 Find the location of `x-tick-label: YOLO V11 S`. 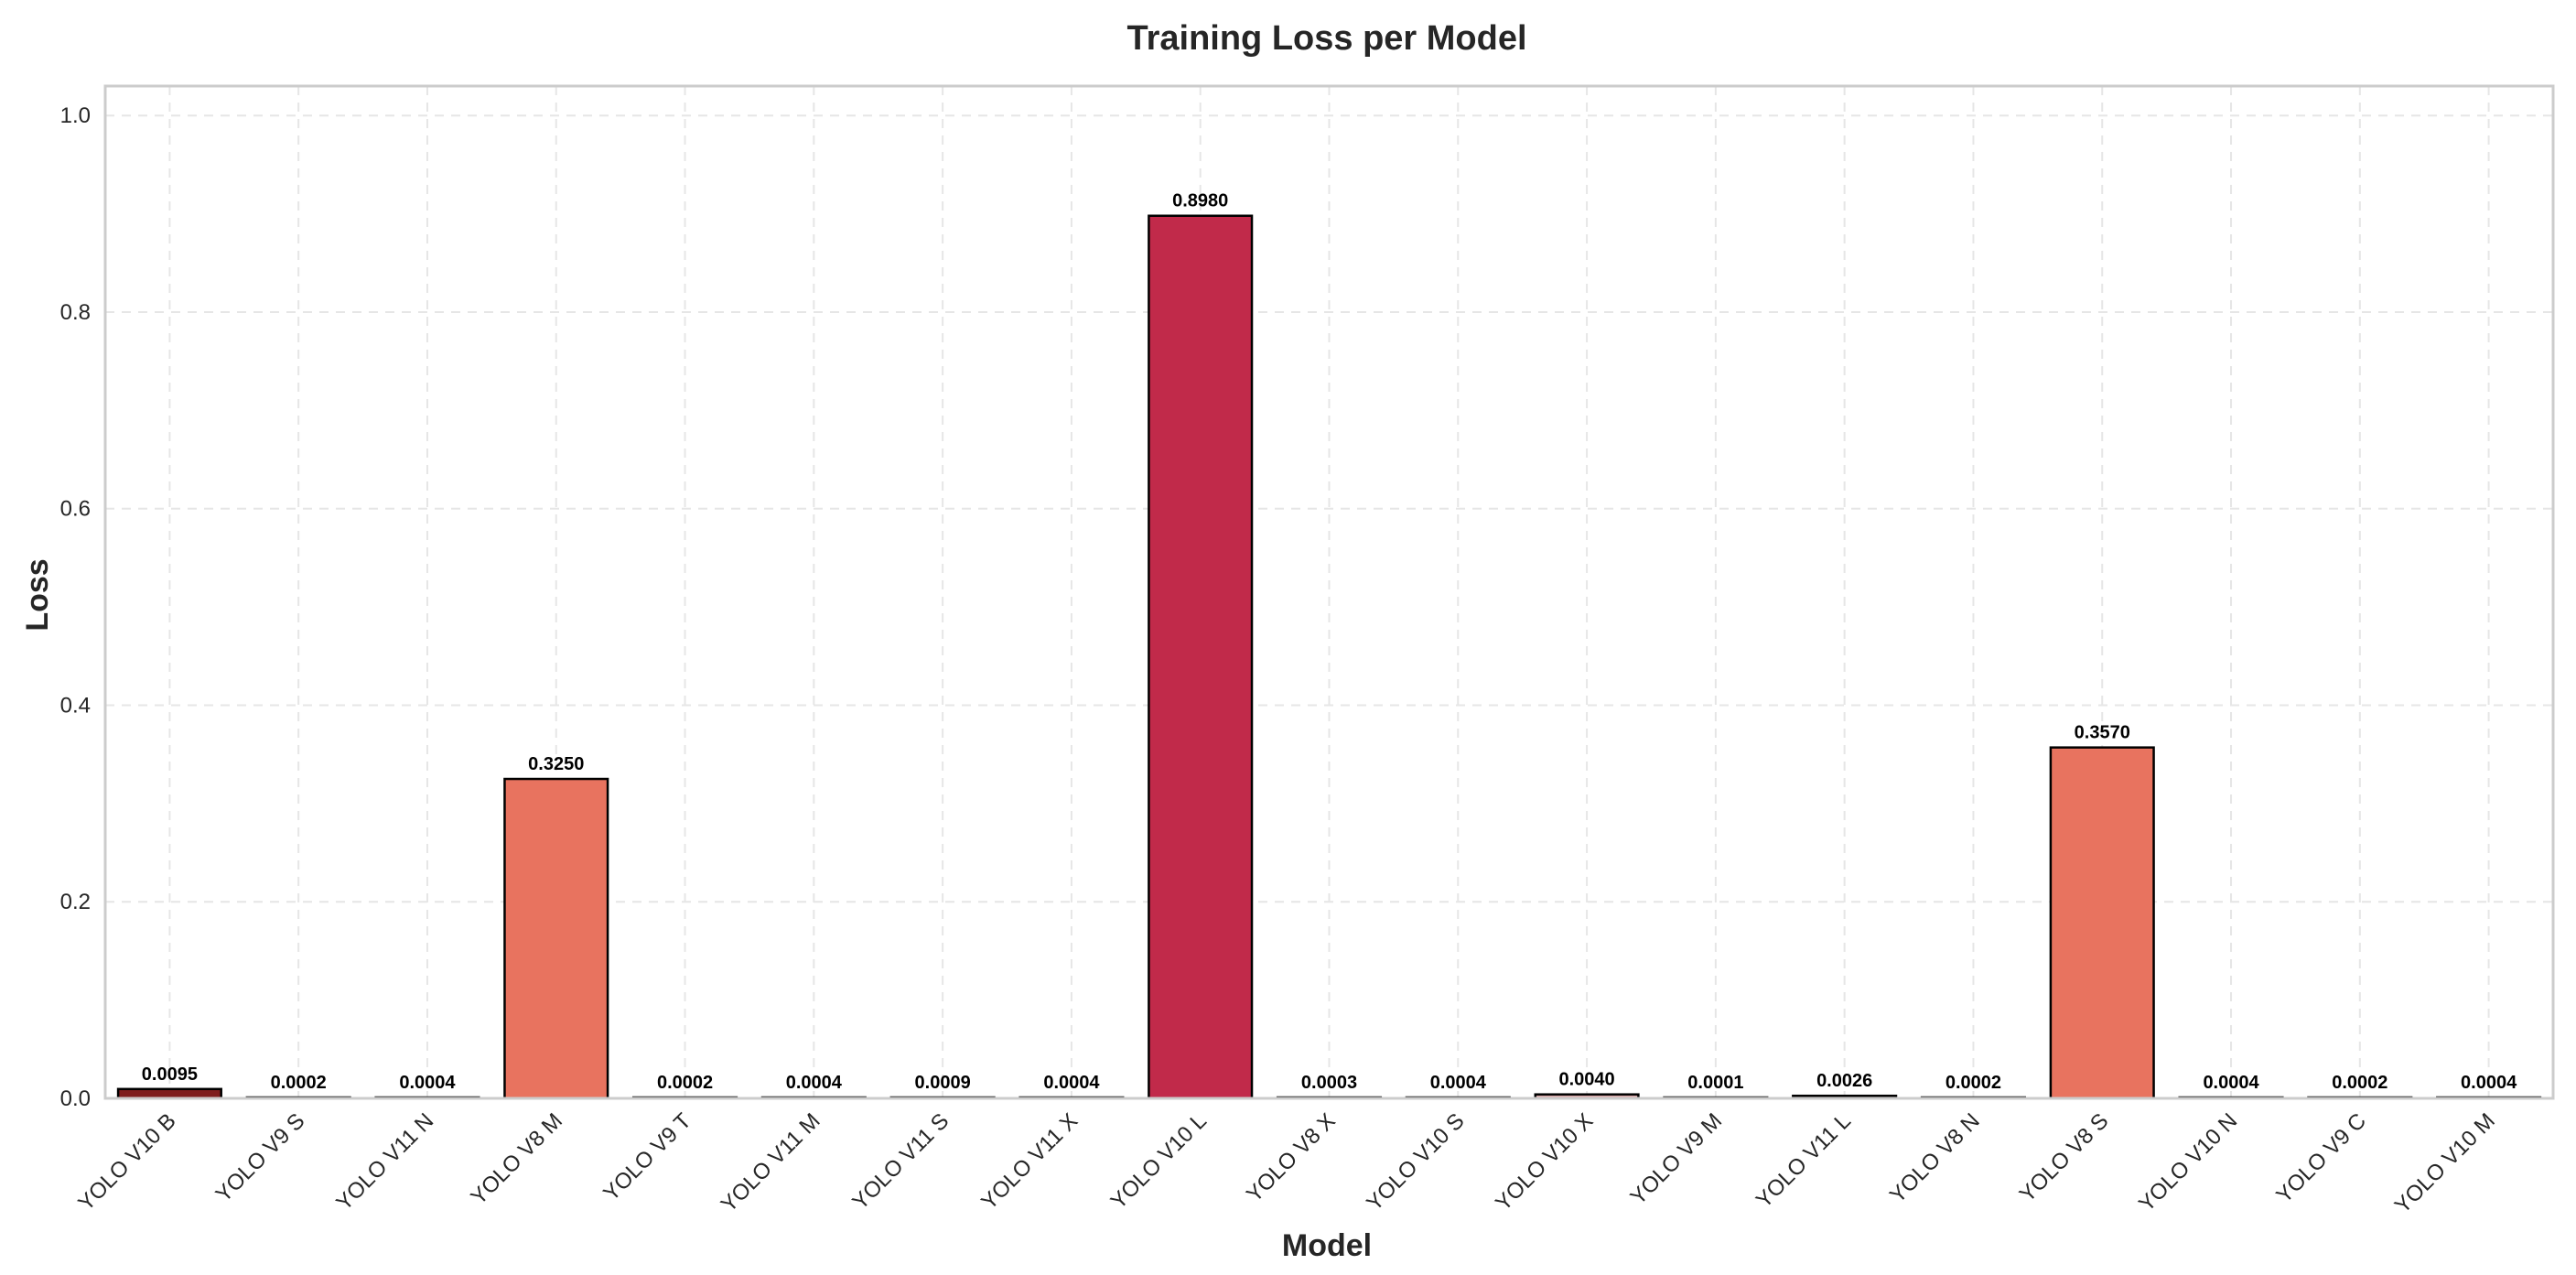

x-tick-label: YOLO V11 S is located at coordinates (900, 1161).